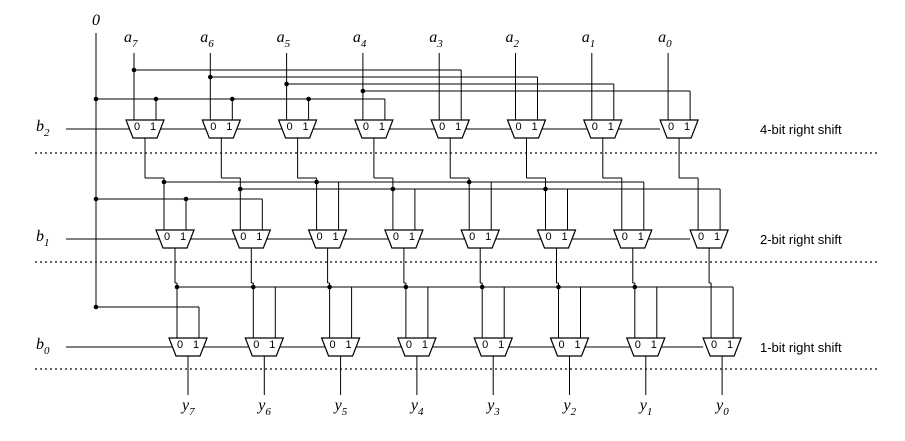 The height and width of the screenshot is (441, 905). Describe the element at coordinates (366, 127) in the screenshot. I see `mux-pin-0-stage-0-3: 0` at that location.